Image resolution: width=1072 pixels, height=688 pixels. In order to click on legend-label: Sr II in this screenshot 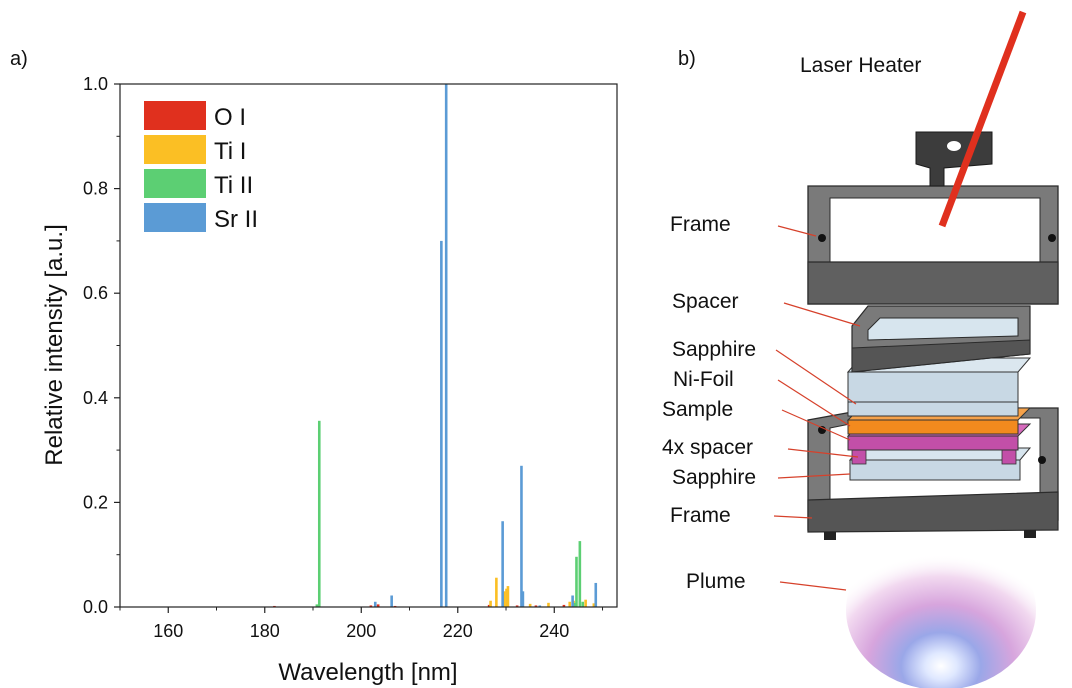, I will do `click(236, 219)`.